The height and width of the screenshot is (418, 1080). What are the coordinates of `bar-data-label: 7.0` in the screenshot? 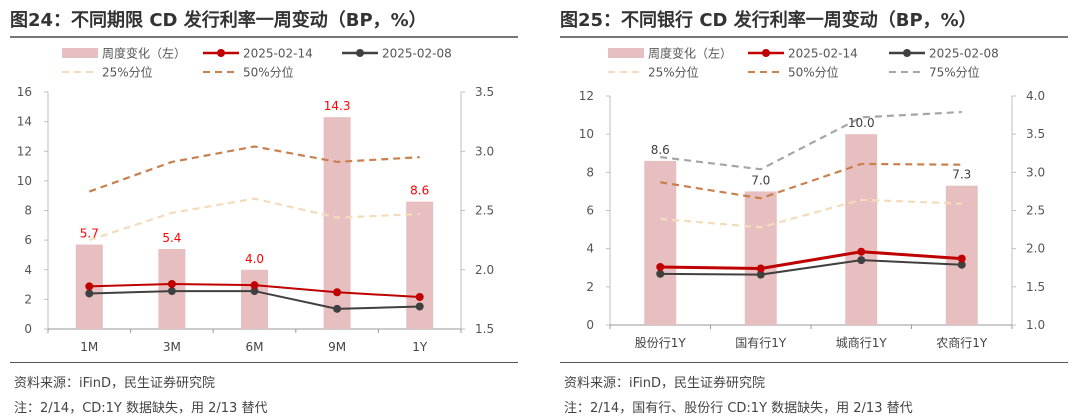 It's located at (760, 180).